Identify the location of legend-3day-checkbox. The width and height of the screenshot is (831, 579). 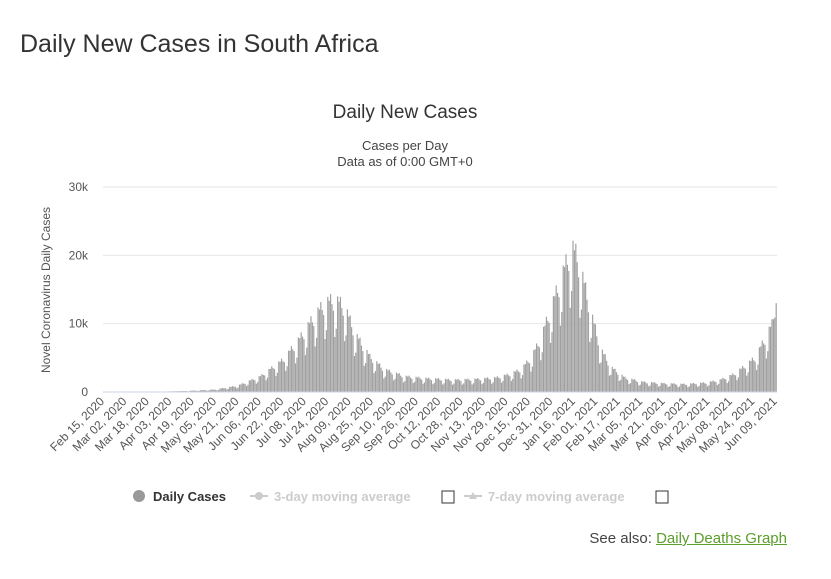
(448, 497).